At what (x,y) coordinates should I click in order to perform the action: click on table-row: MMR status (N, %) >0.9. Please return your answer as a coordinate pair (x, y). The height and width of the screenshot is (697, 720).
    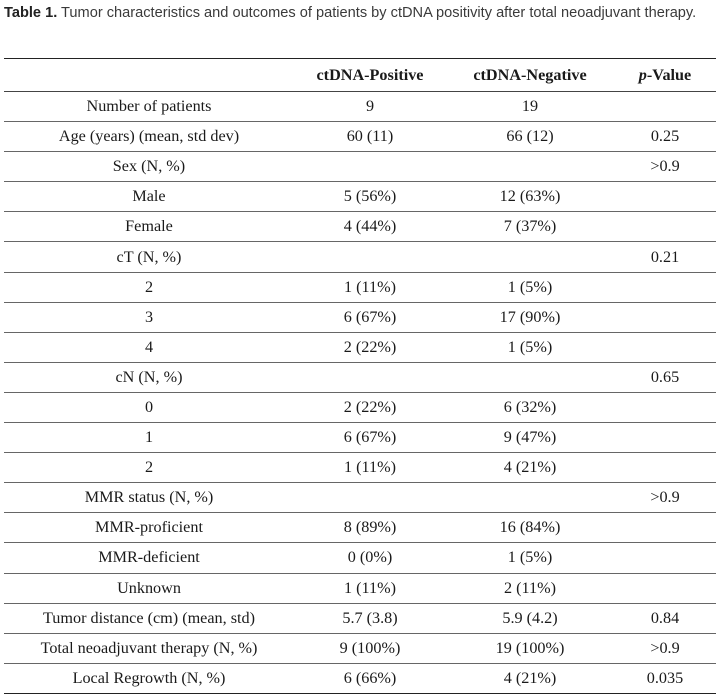
    Looking at the image, I should click on (360, 498).